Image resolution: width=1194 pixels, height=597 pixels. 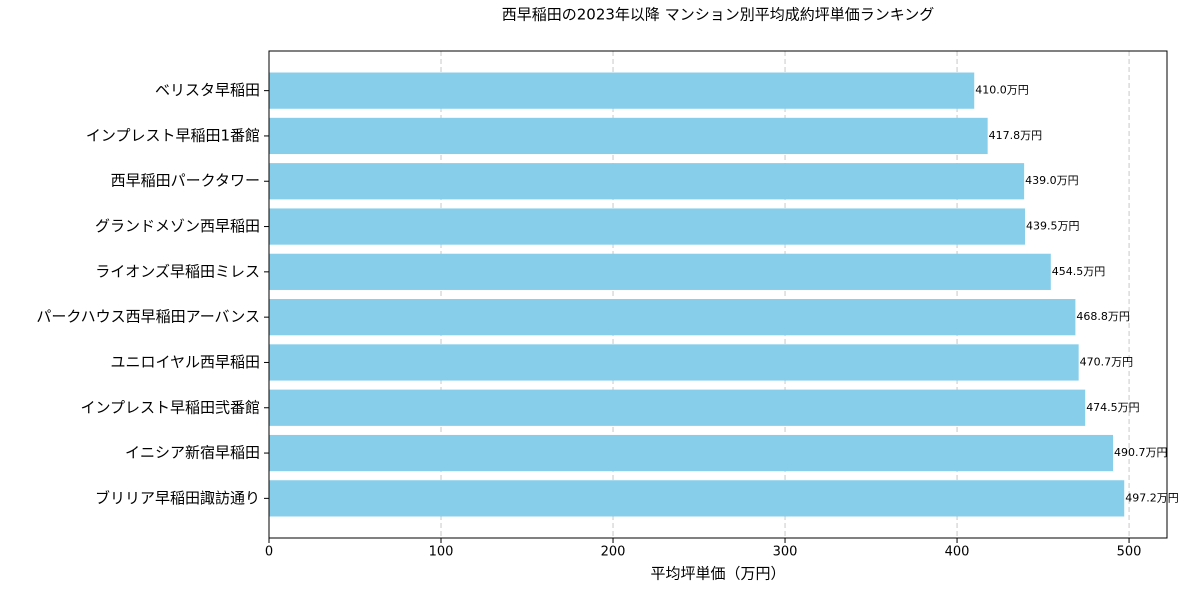 What do you see at coordinates (185, 181) in the screenshot?
I see `y-tick-label: 西早稲田パークタワー` at bounding box center [185, 181].